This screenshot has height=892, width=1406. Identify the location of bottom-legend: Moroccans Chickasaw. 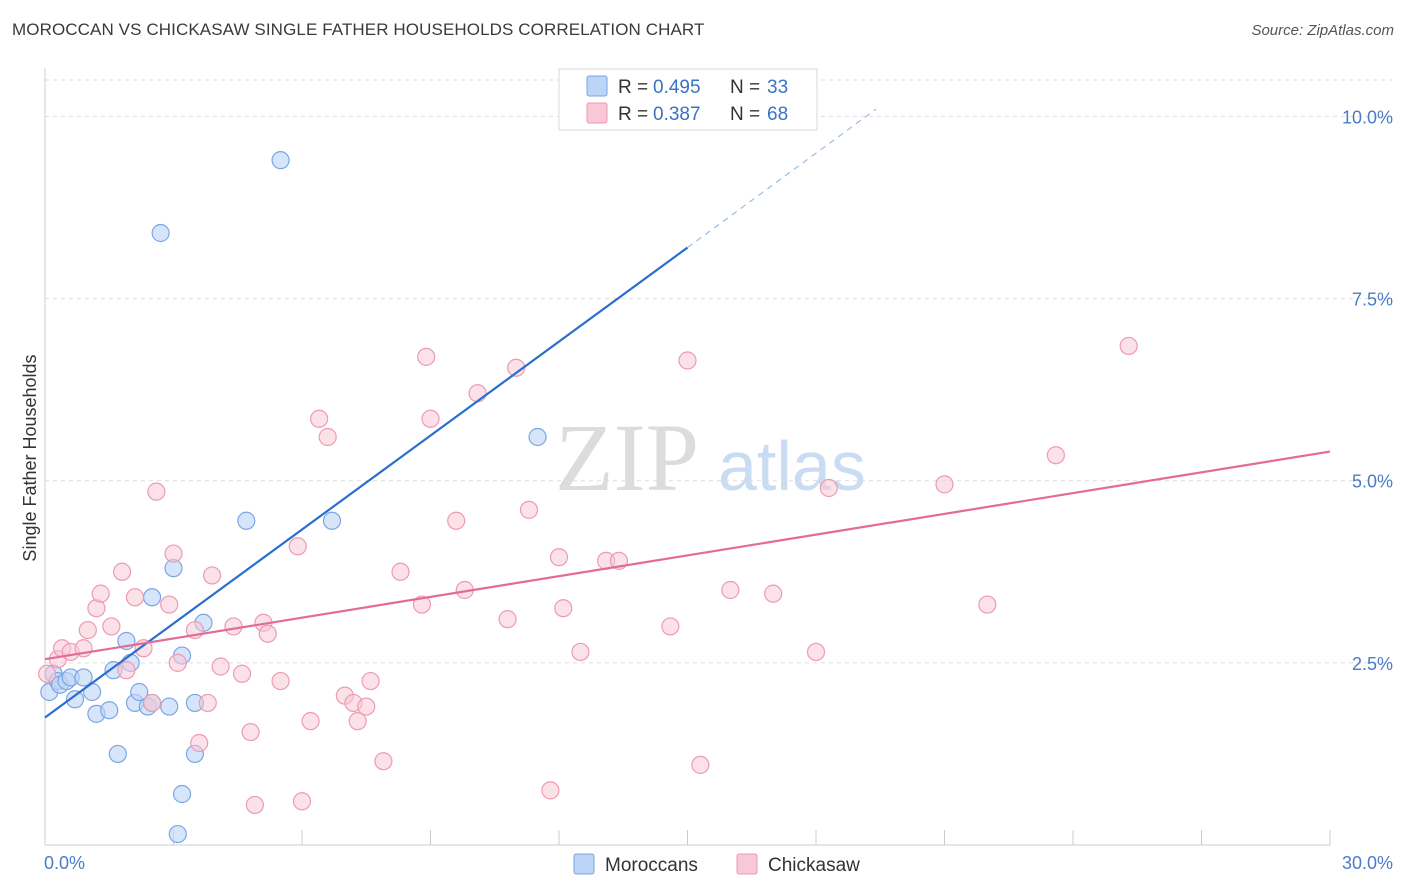
(716, 864).